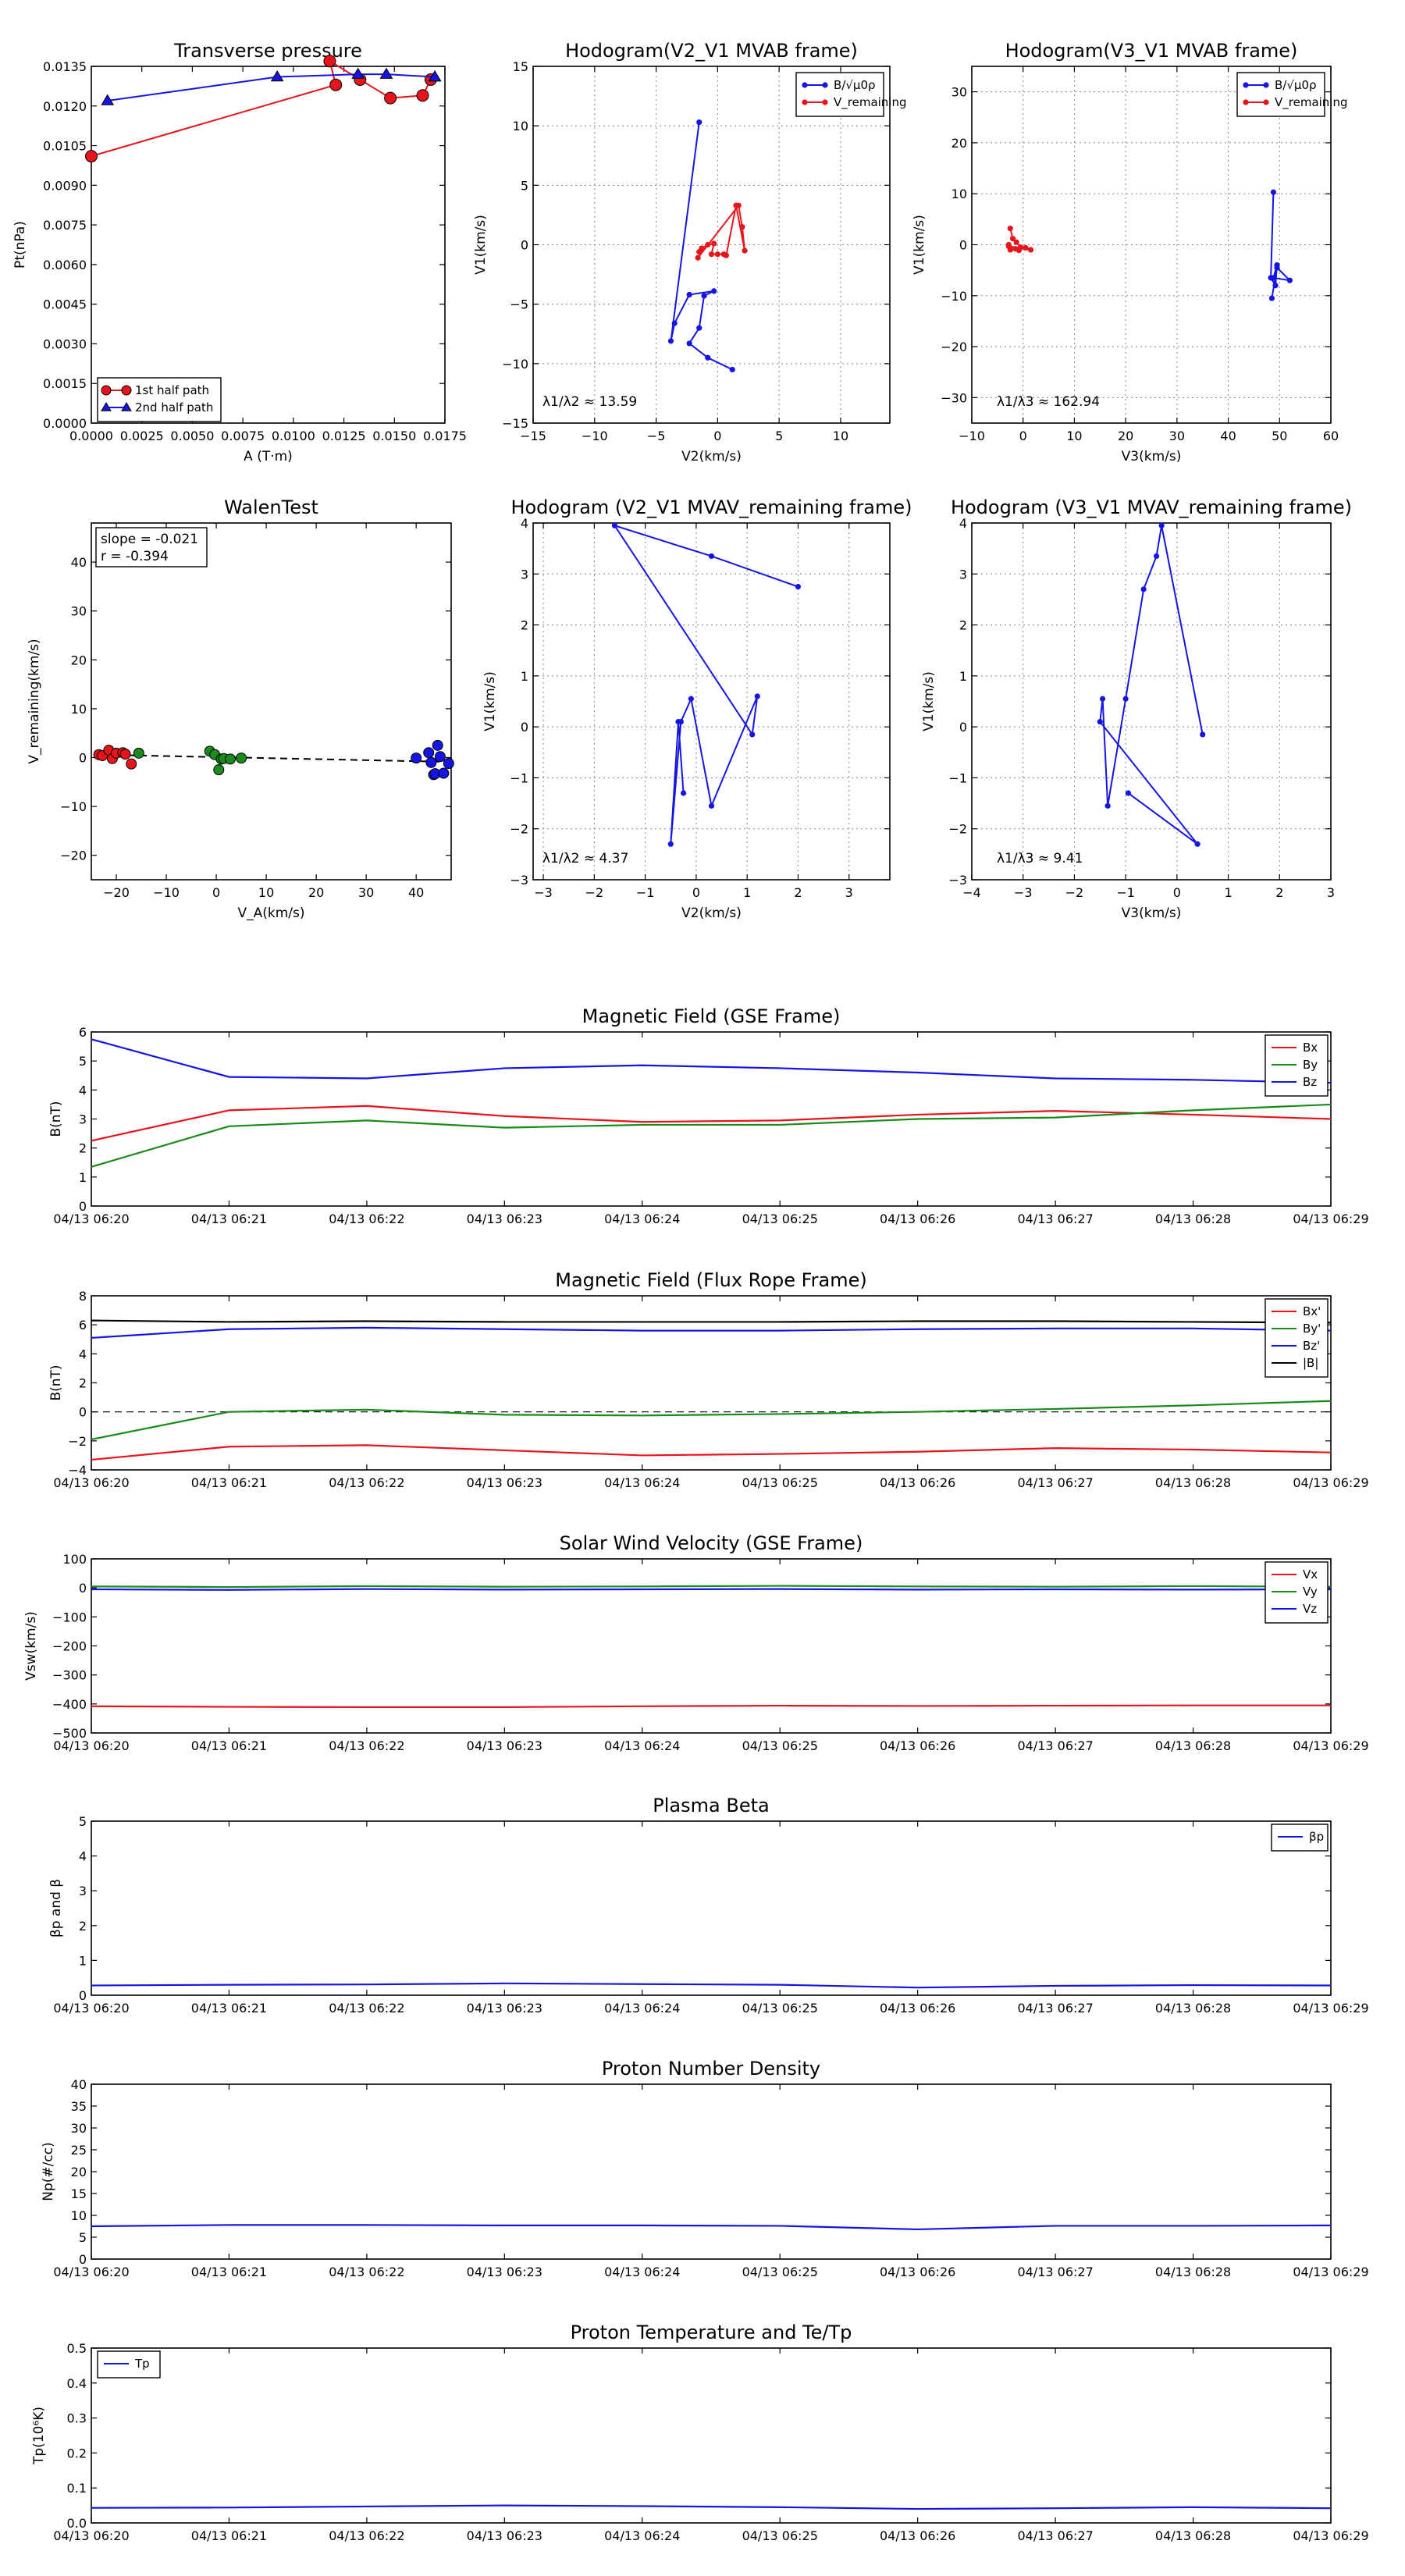 The image size is (1405, 2576). Describe the element at coordinates (65, 66) in the screenshot. I see `y-tick-label: 0.0135` at that location.